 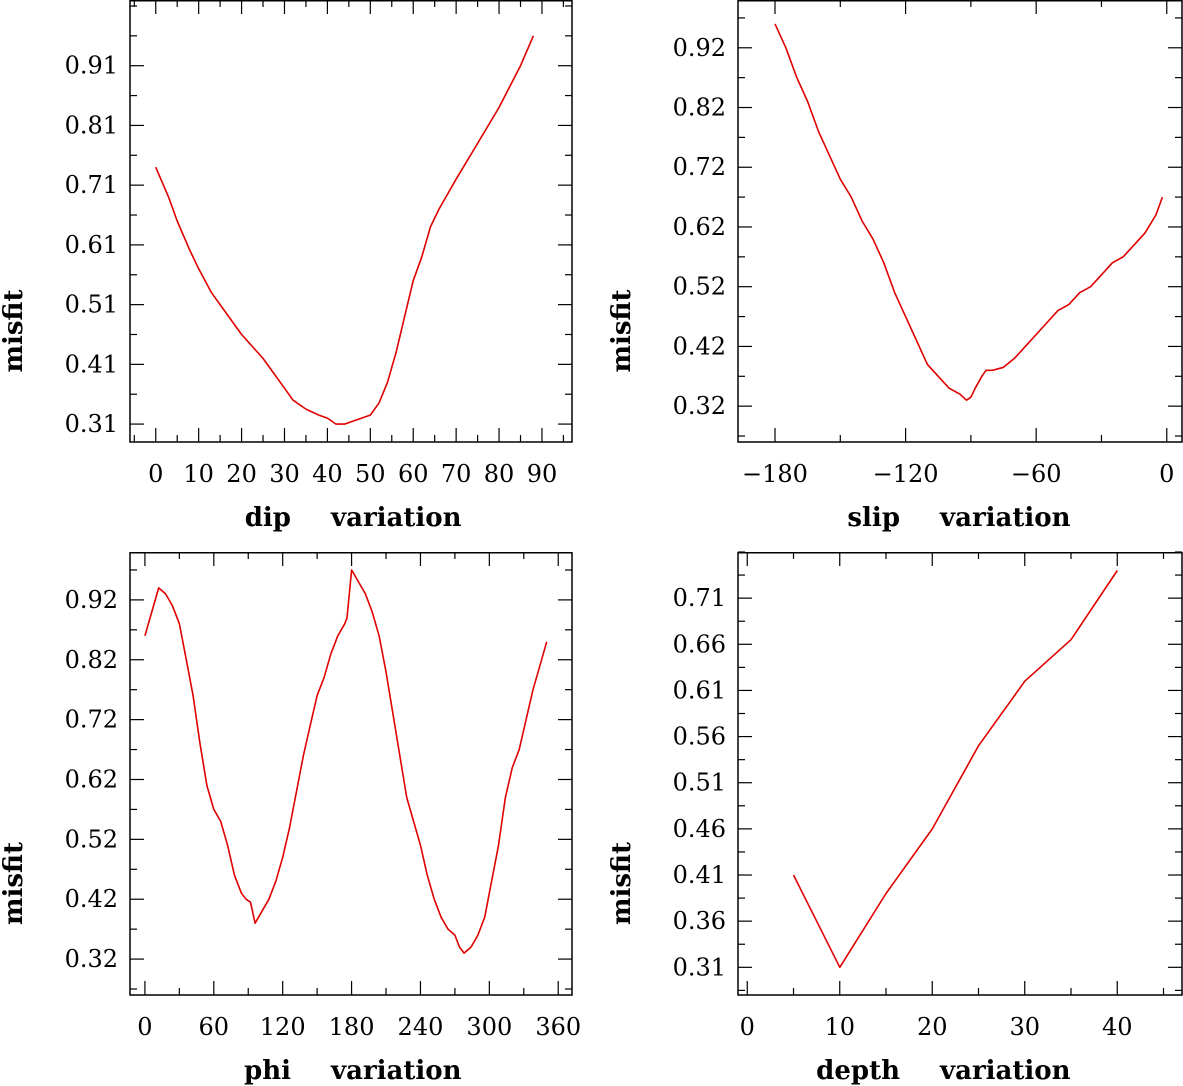 I want to click on slip-xtick-label: 0, so click(x=1166, y=474).